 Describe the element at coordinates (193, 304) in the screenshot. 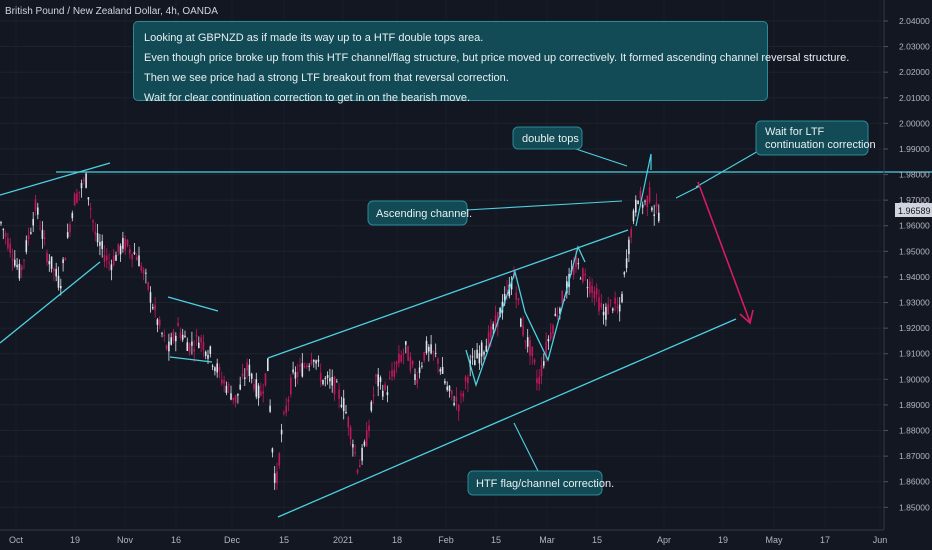

I see `flag-top-line` at that location.